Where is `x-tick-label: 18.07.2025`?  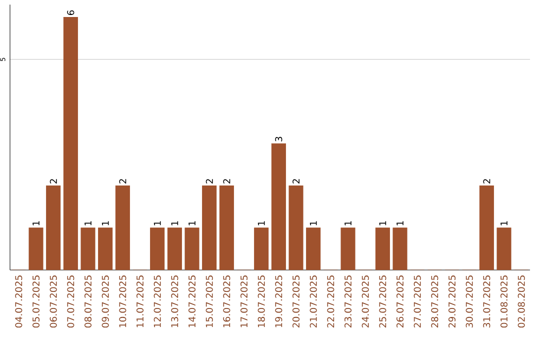 x-tick-label: 18.07.2025 is located at coordinates (261, 302).